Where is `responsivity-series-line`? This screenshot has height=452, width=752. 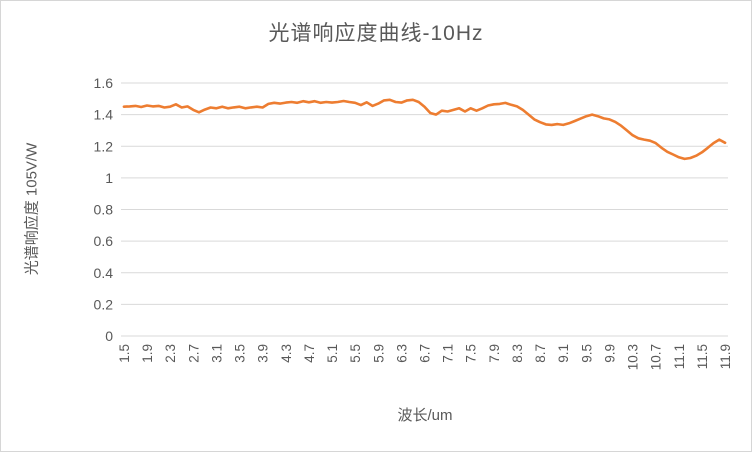
responsivity-series-line is located at coordinates (424, 129).